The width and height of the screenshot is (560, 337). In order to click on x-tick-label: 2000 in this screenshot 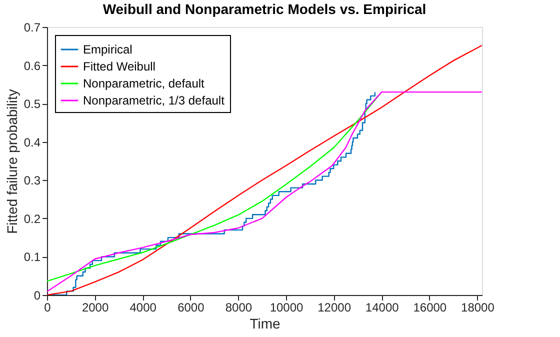, I will do `click(95, 307)`.